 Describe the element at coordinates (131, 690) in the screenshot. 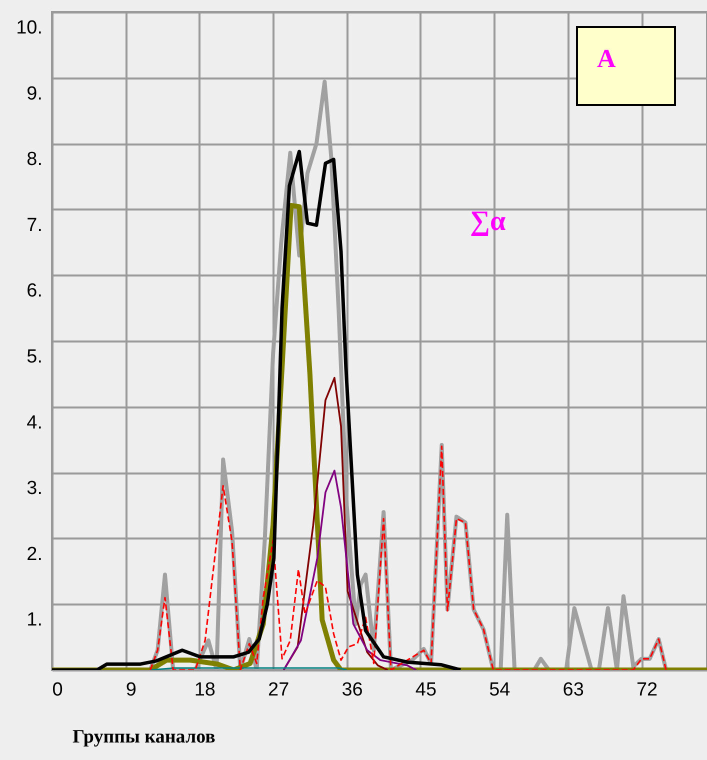

I see `x-tick-label: 9` at that location.